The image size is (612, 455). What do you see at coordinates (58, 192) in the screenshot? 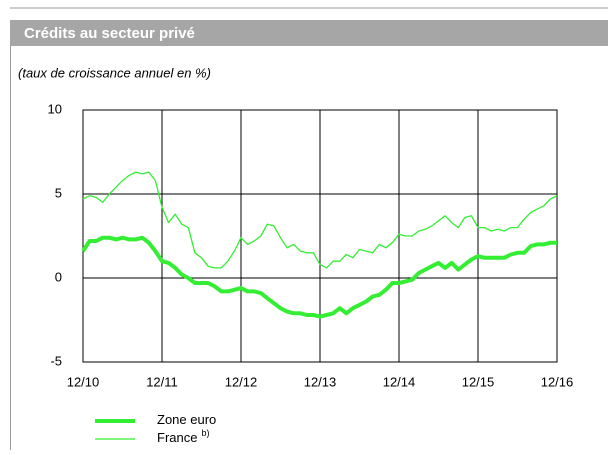
I see `y-tick-label: 5` at bounding box center [58, 192].